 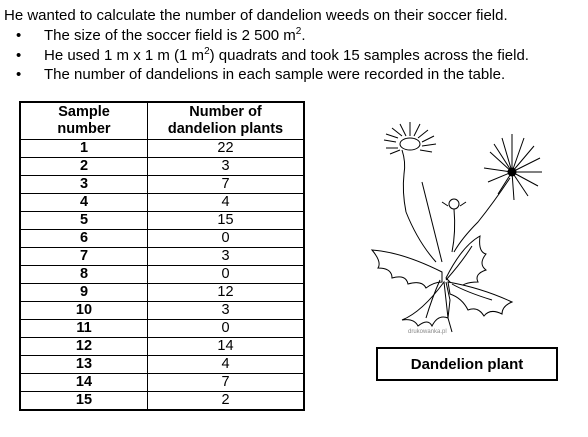 I want to click on sample-number-cell: 13, so click(x=83, y=364).